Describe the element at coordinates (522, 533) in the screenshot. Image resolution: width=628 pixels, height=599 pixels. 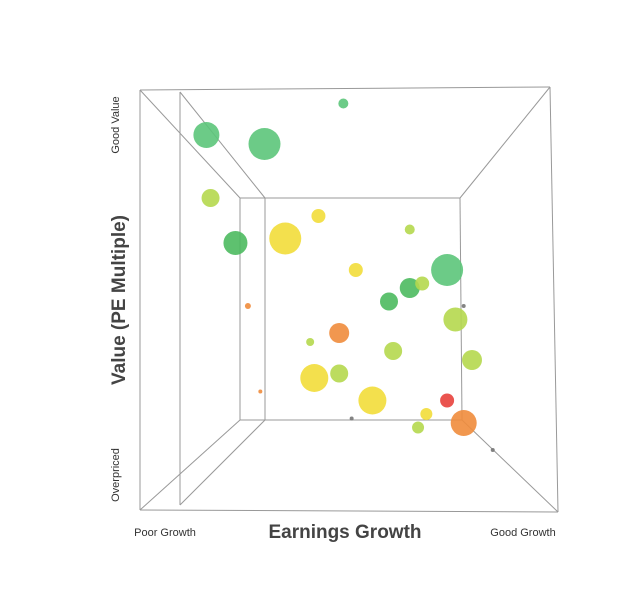
I see `x-tick-label: Good Growth` at that location.